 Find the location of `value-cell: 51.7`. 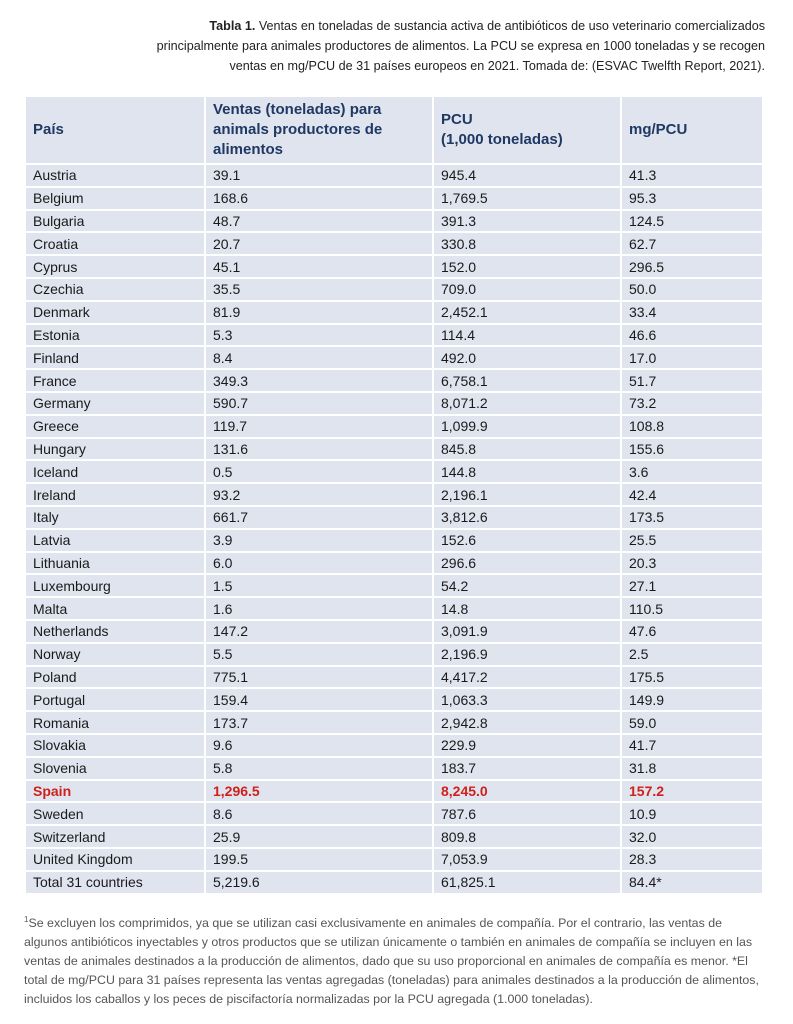

value-cell: 51.7 is located at coordinates (692, 380).